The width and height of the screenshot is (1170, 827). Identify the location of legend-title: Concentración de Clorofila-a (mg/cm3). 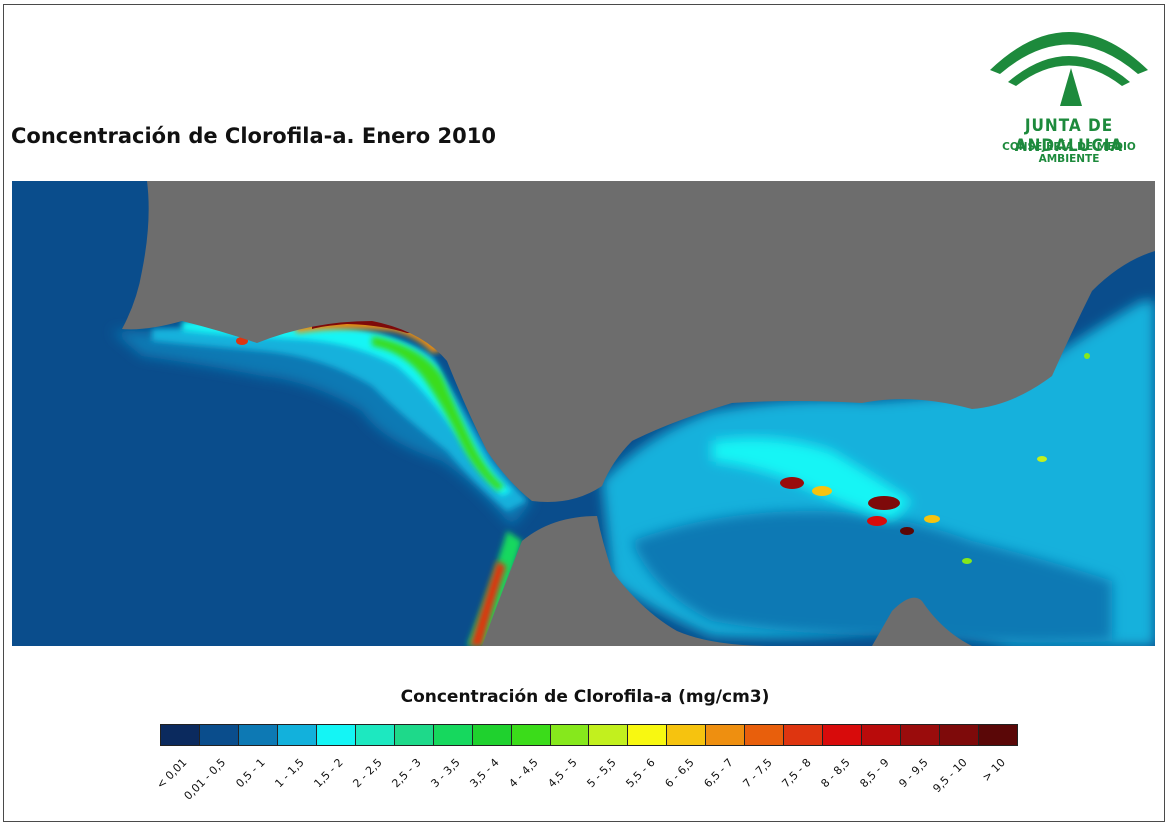
(585, 697).